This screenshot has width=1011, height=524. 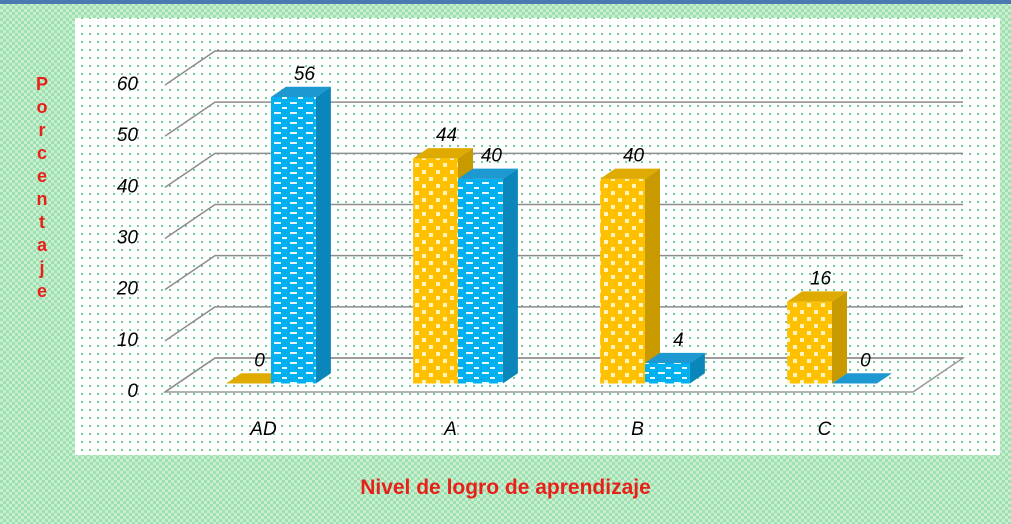 What do you see at coordinates (128, 340) in the screenshot?
I see `y-tick-label: 10` at bounding box center [128, 340].